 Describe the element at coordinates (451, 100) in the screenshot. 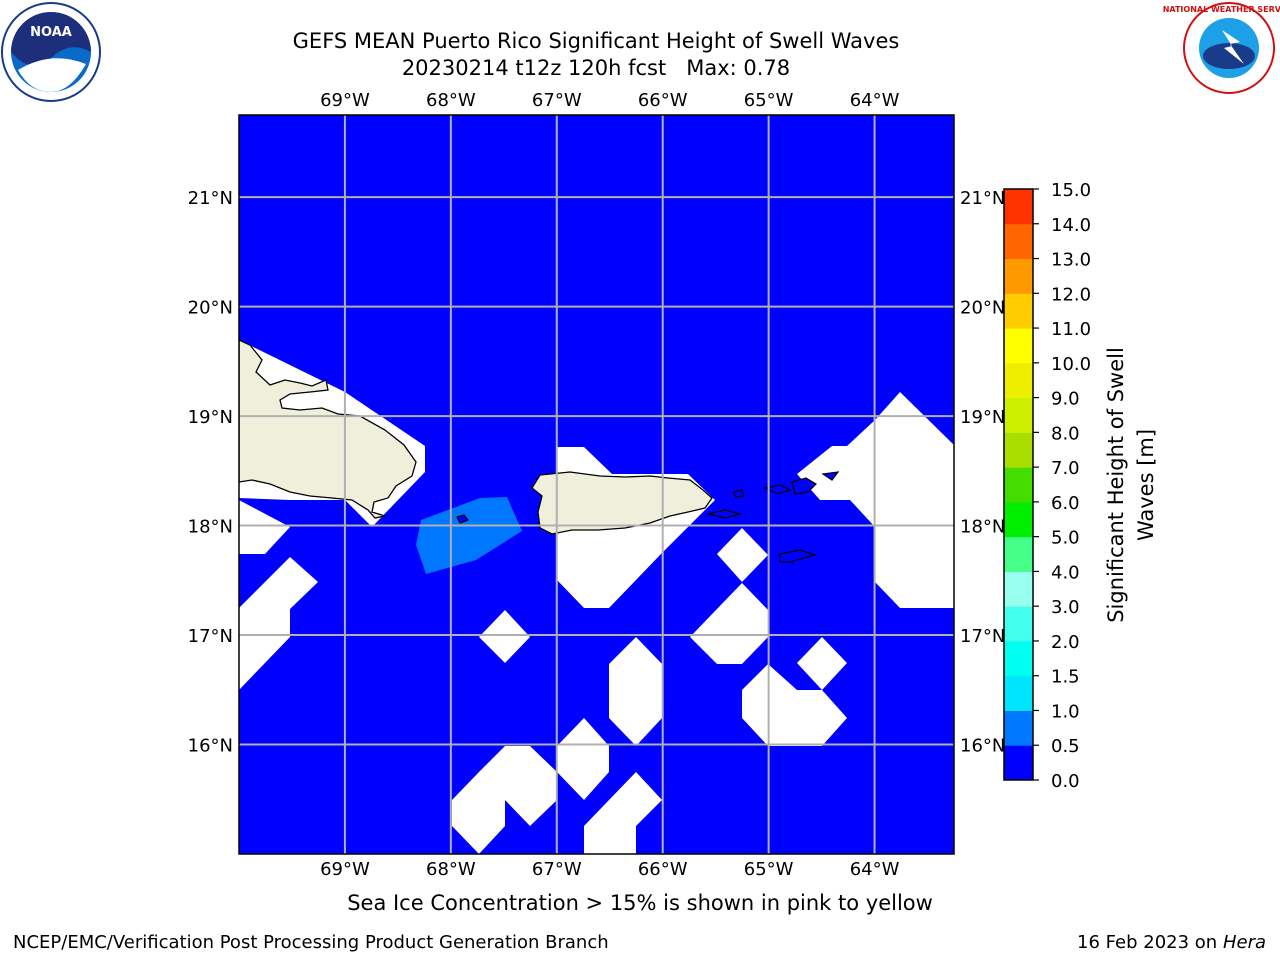

I see `lon-tick-top: 68°W` at that location.